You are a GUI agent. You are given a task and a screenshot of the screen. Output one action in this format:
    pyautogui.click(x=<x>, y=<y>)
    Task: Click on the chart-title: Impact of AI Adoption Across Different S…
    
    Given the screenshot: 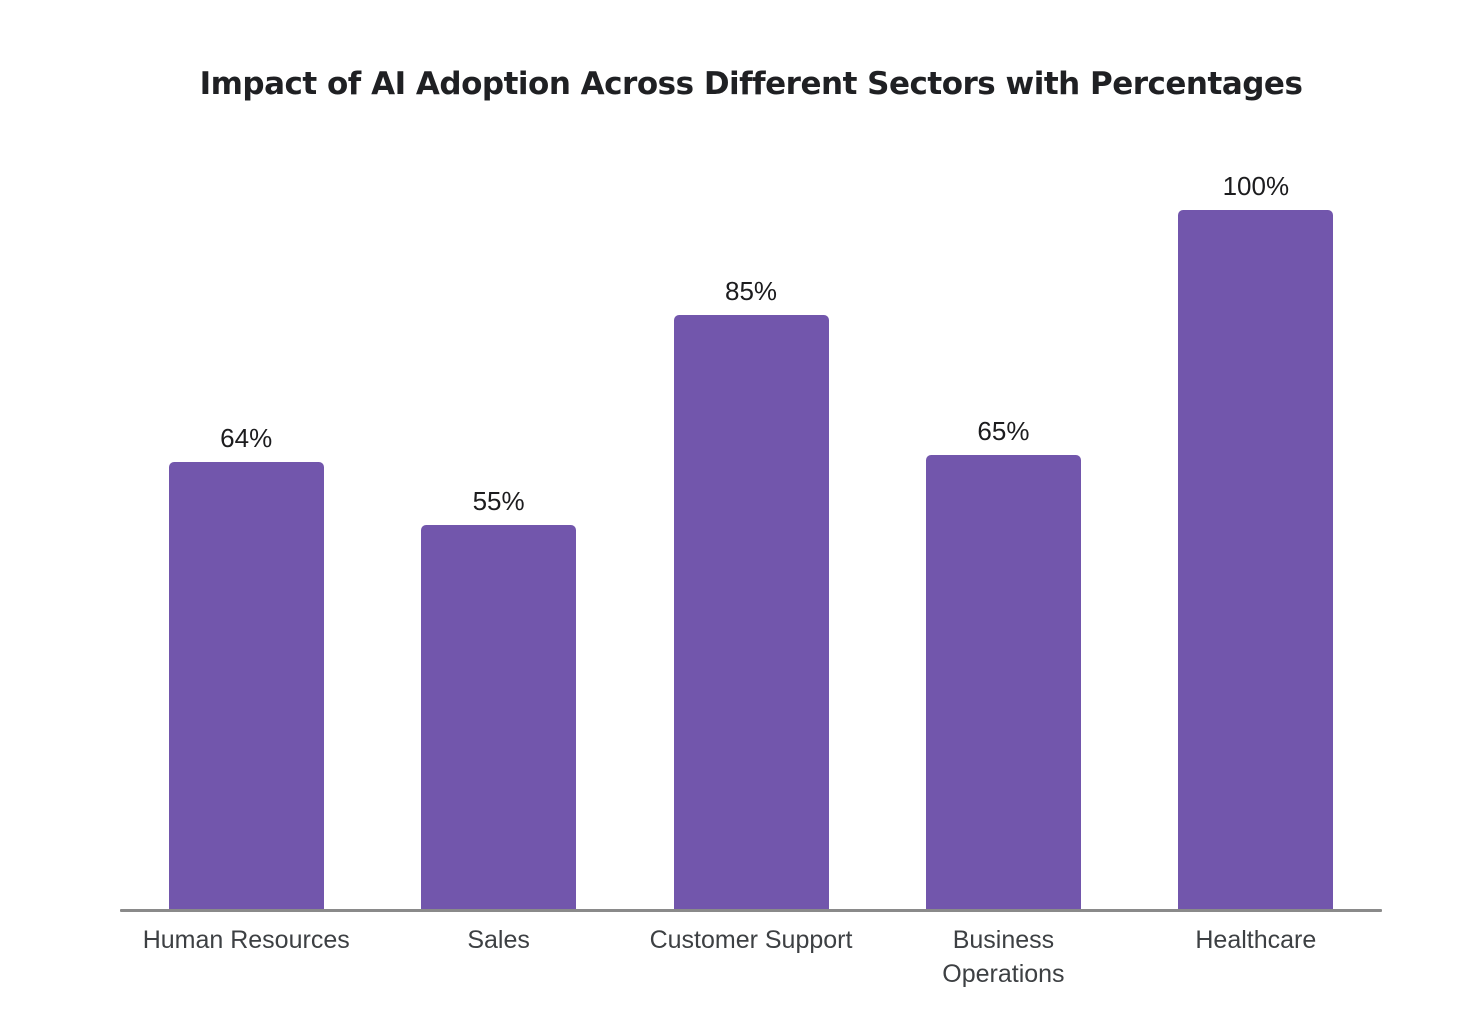 What is the action you would take?
    pyautogui.click(x=751, y=84)
    